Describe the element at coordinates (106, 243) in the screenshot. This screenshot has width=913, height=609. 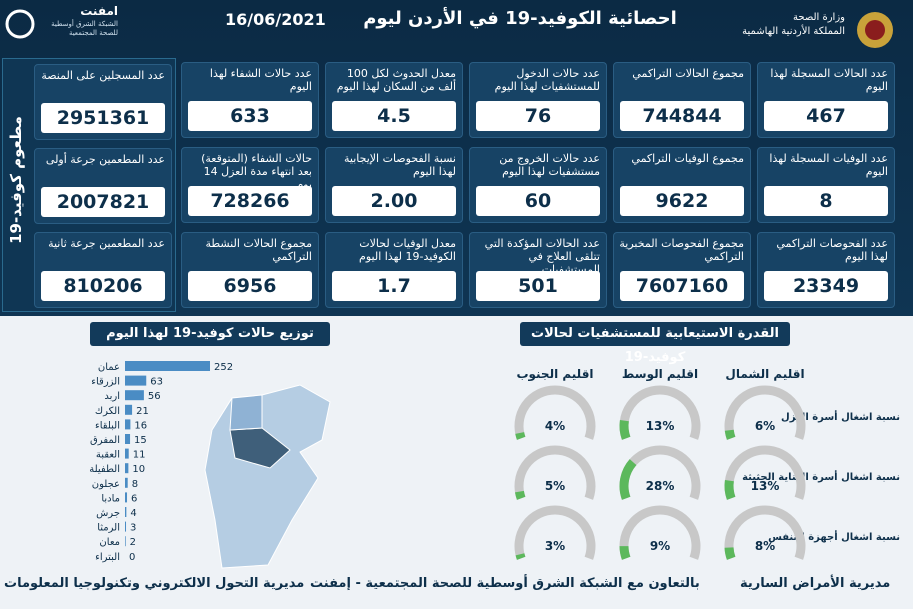
I see `stat-label: عدد المطعمين جرعة ثانية` at that location.